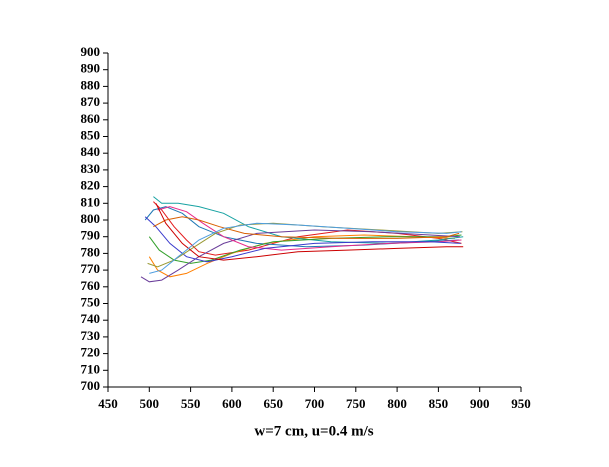 This screenshot has width=609, height=467. What do you see at coordinates (232, 403) in the screenshot?
I see `x-tick-label: 600` at bounding box center [232, 403].